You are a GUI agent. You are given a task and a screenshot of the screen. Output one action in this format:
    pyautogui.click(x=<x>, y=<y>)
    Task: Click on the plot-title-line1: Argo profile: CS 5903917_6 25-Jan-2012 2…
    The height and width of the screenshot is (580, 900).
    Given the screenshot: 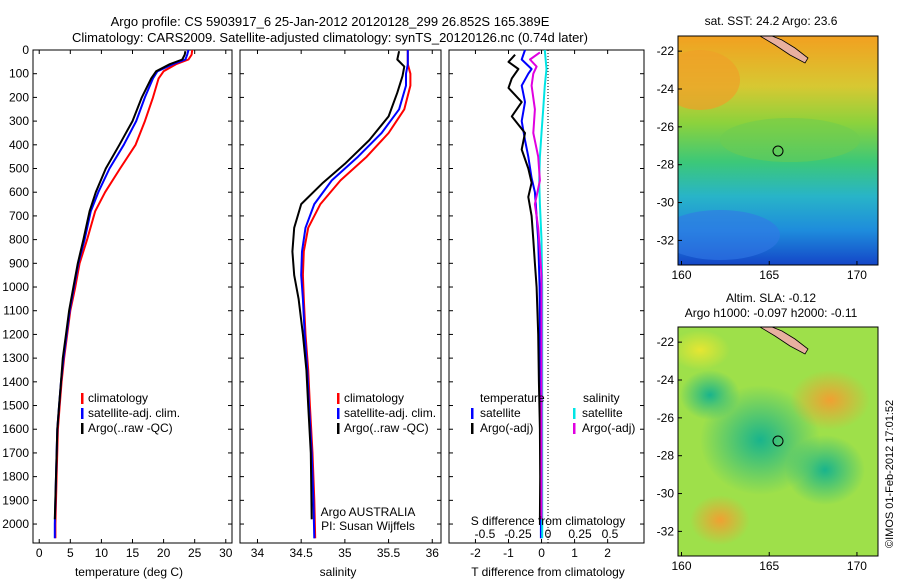 What is the action you would take?
    pyautogui.click(x=330, y=21)
    